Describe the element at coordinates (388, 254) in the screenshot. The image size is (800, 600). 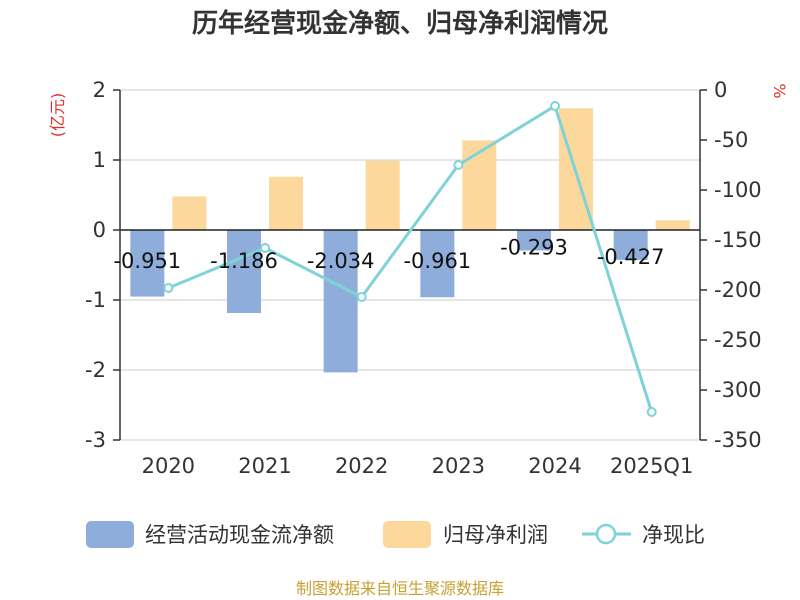
I see `data-labels-layer: -0.951 -1.186 -2.034 -0.961 -0.293 -0.427` at that location.